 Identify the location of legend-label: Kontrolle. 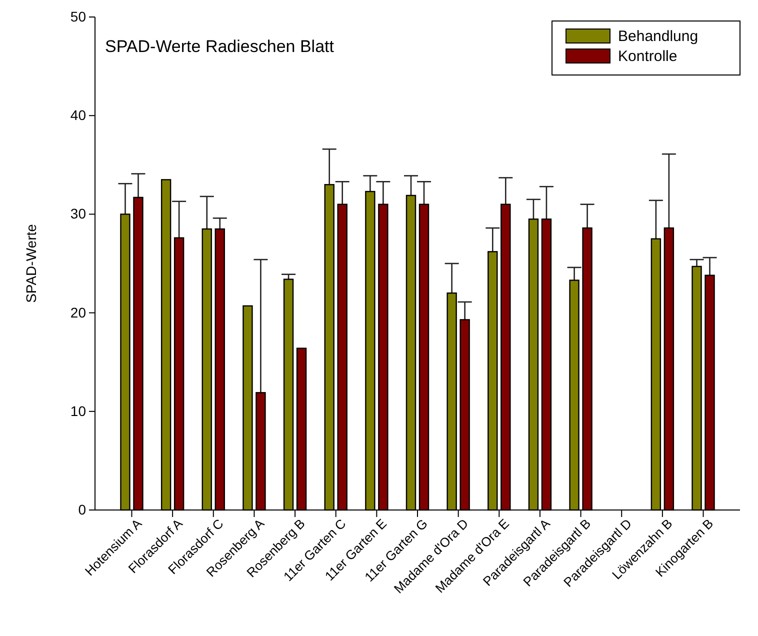
(648, 56).